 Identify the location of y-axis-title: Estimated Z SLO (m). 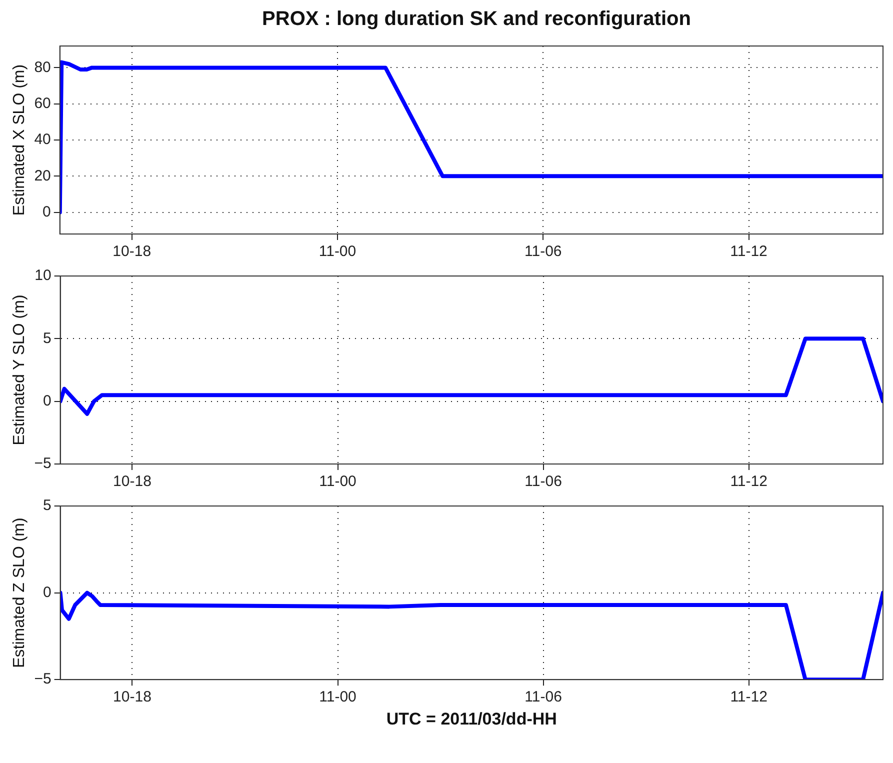
(19, 593).